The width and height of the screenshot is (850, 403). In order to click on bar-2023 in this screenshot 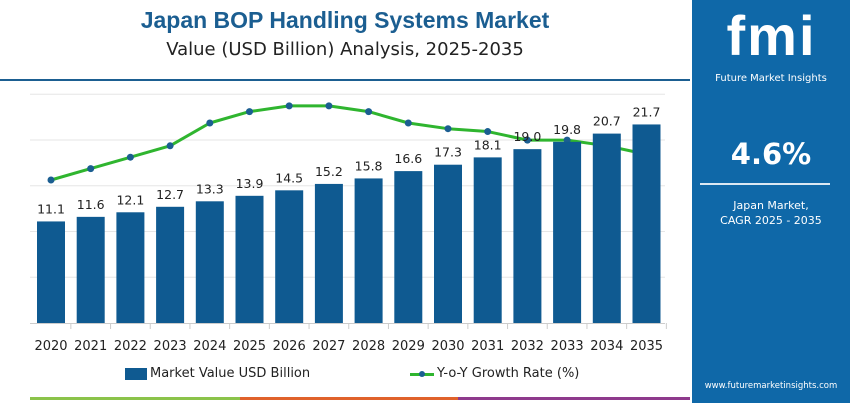, I will do `click(170, 264)`.